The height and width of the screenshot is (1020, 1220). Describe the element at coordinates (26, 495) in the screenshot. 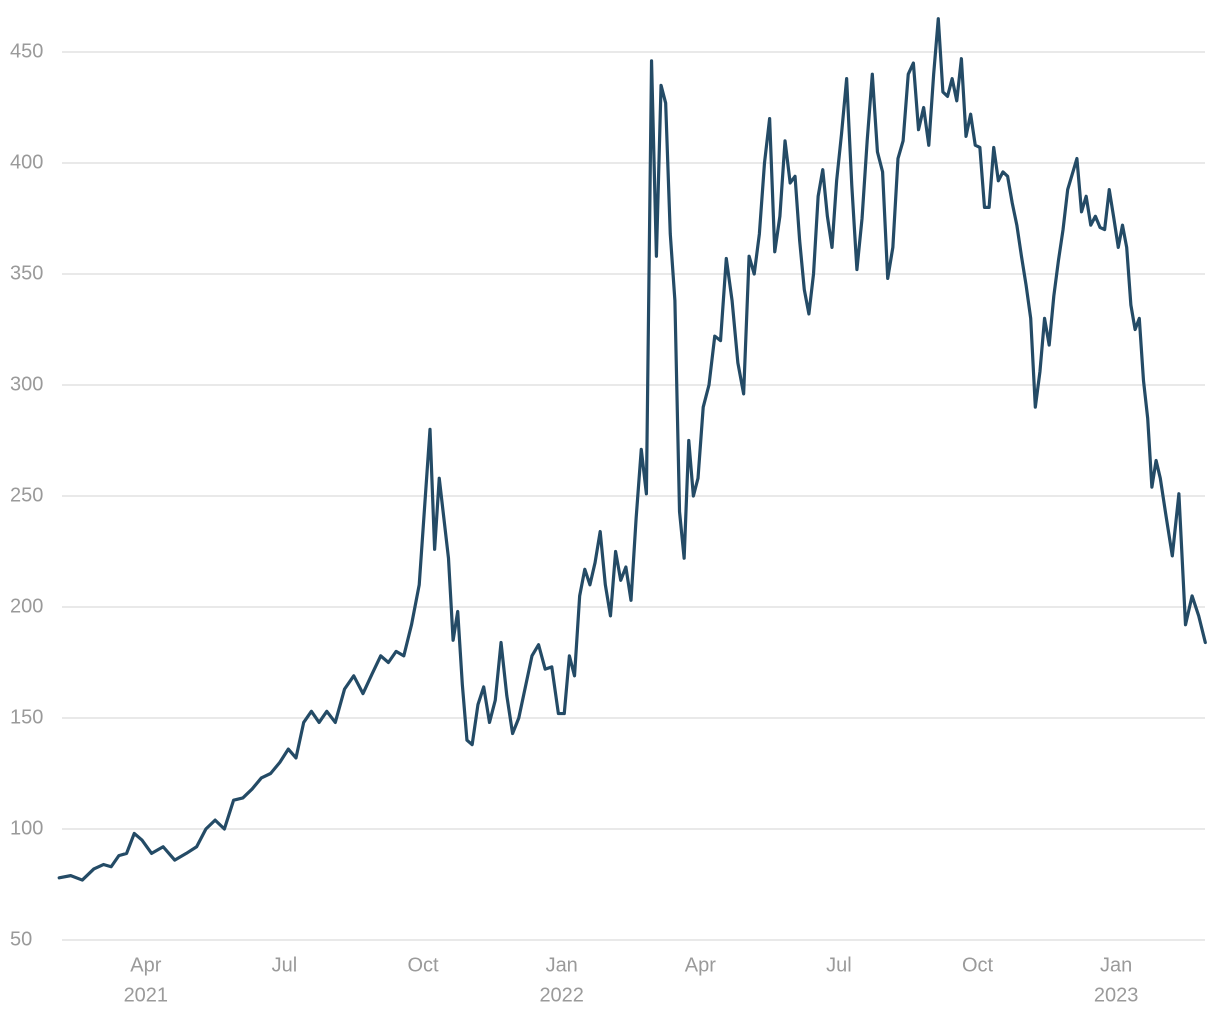

I see `y-tick-label: 250` at that location.